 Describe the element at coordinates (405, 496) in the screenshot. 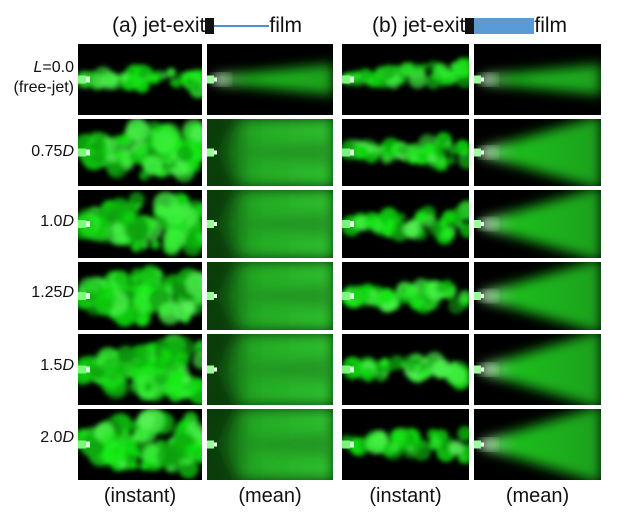

I see `footer-instant-b: (instant)` at that location.